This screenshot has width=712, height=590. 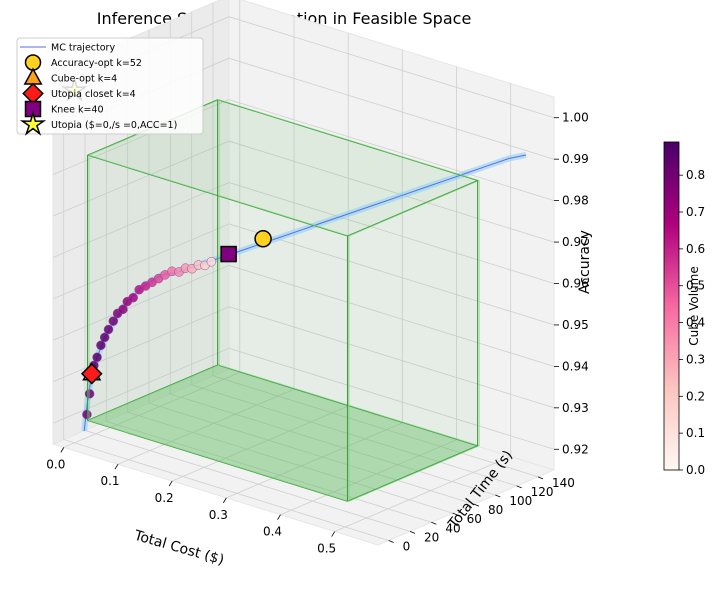 I want to click on x-tick-label: 0.1, so click(x=109, y=481).